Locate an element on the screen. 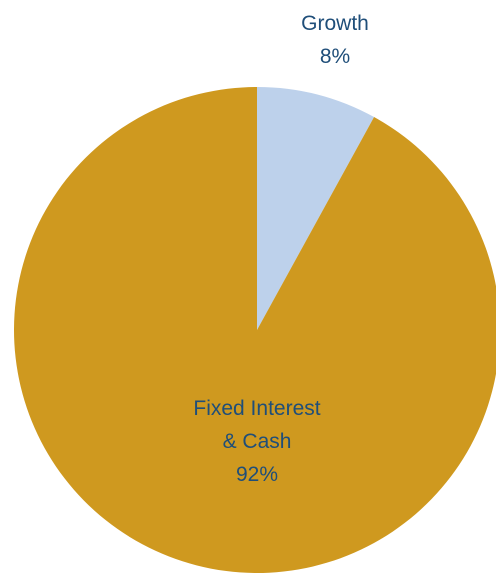 Image resolution: width=496 pixels, height=573 pixels. pie-slice-0-label: Growth is located at coordinates (335, 23).